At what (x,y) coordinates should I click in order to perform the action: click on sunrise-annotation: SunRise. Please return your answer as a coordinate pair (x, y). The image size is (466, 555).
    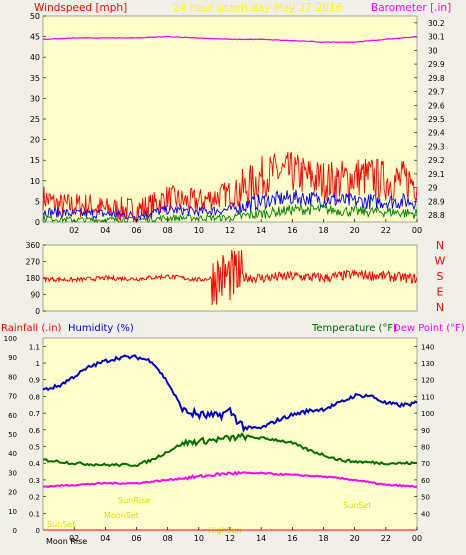
    Looking at the image, I should click on (134, 500).